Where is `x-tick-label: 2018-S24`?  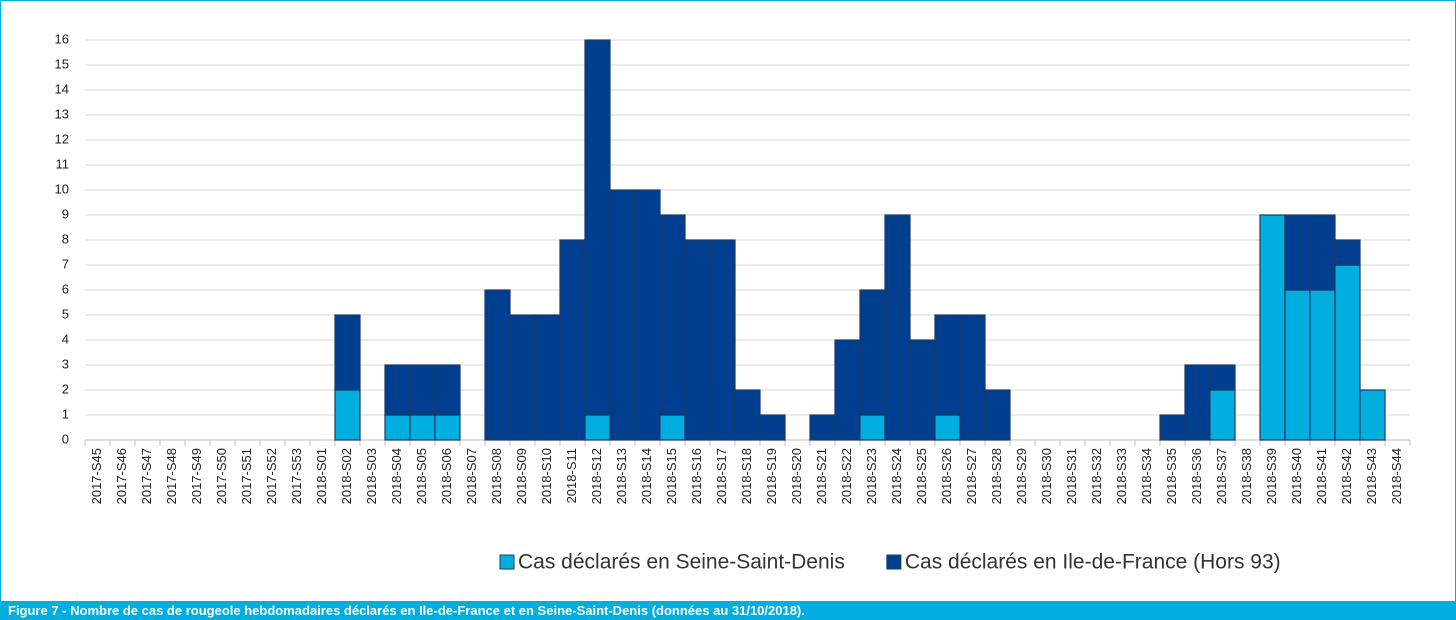
x-tick-label: 2018-S24 is located at coordinates (896, 476).